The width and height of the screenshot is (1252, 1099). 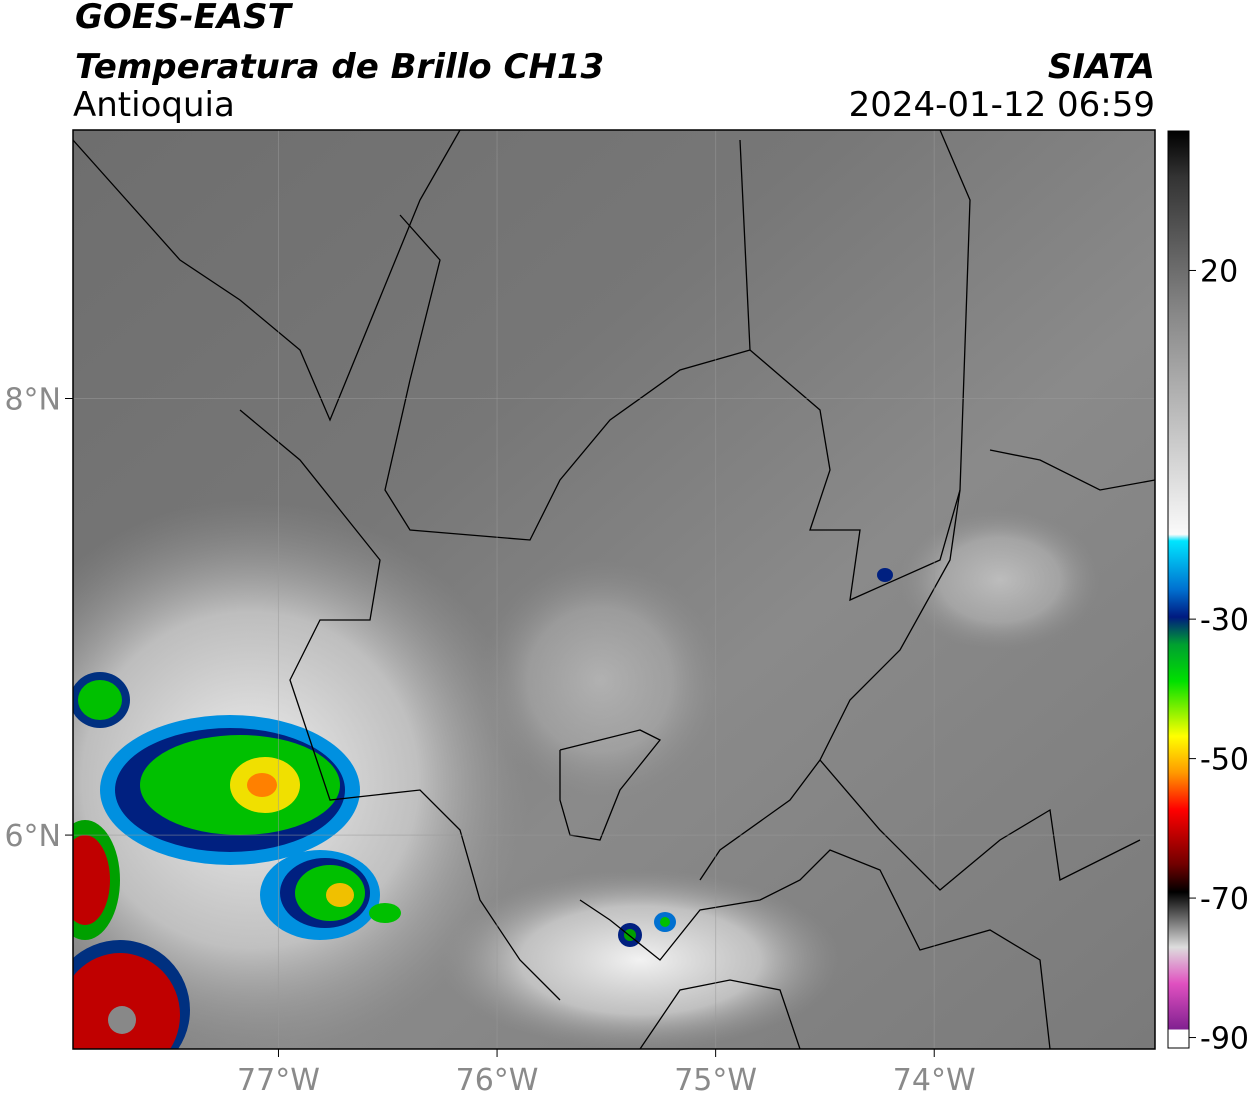 What do you see at coordinates (1178, 589) in the screenshot?
I see `colorbar` at bounding box center [1178, 589].